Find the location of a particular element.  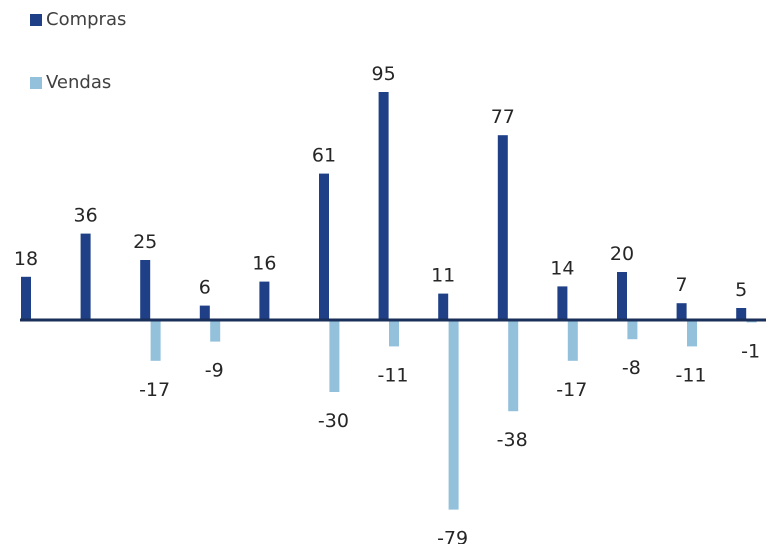

label-compras-1: 36 is located at coordinates (86, 216).